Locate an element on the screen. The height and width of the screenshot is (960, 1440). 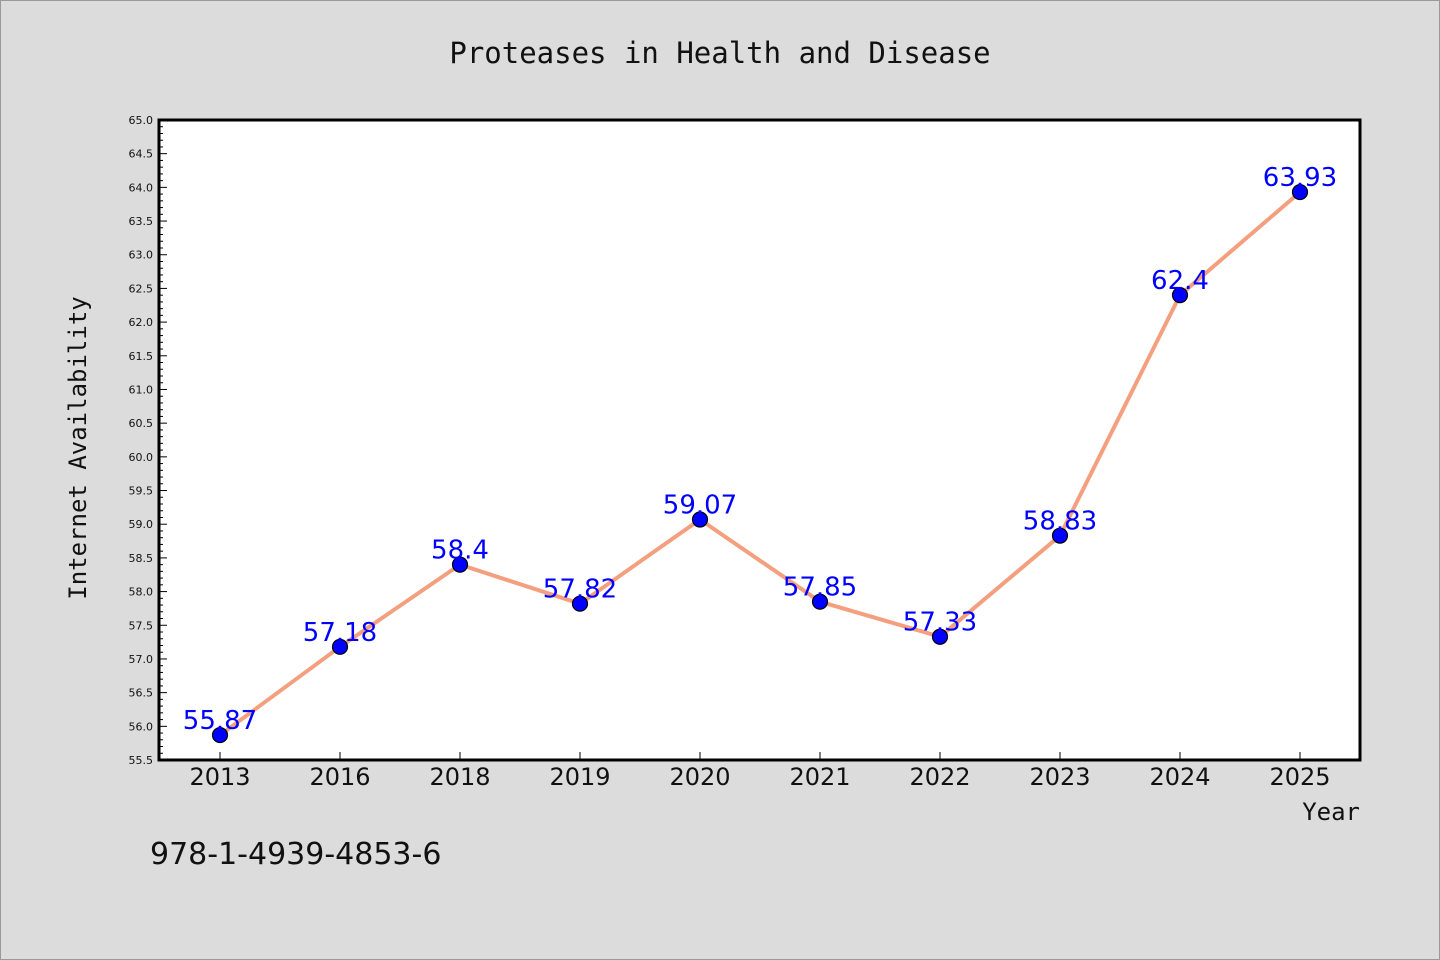
data-label: 57.82 is located at coordinates (580, 590).